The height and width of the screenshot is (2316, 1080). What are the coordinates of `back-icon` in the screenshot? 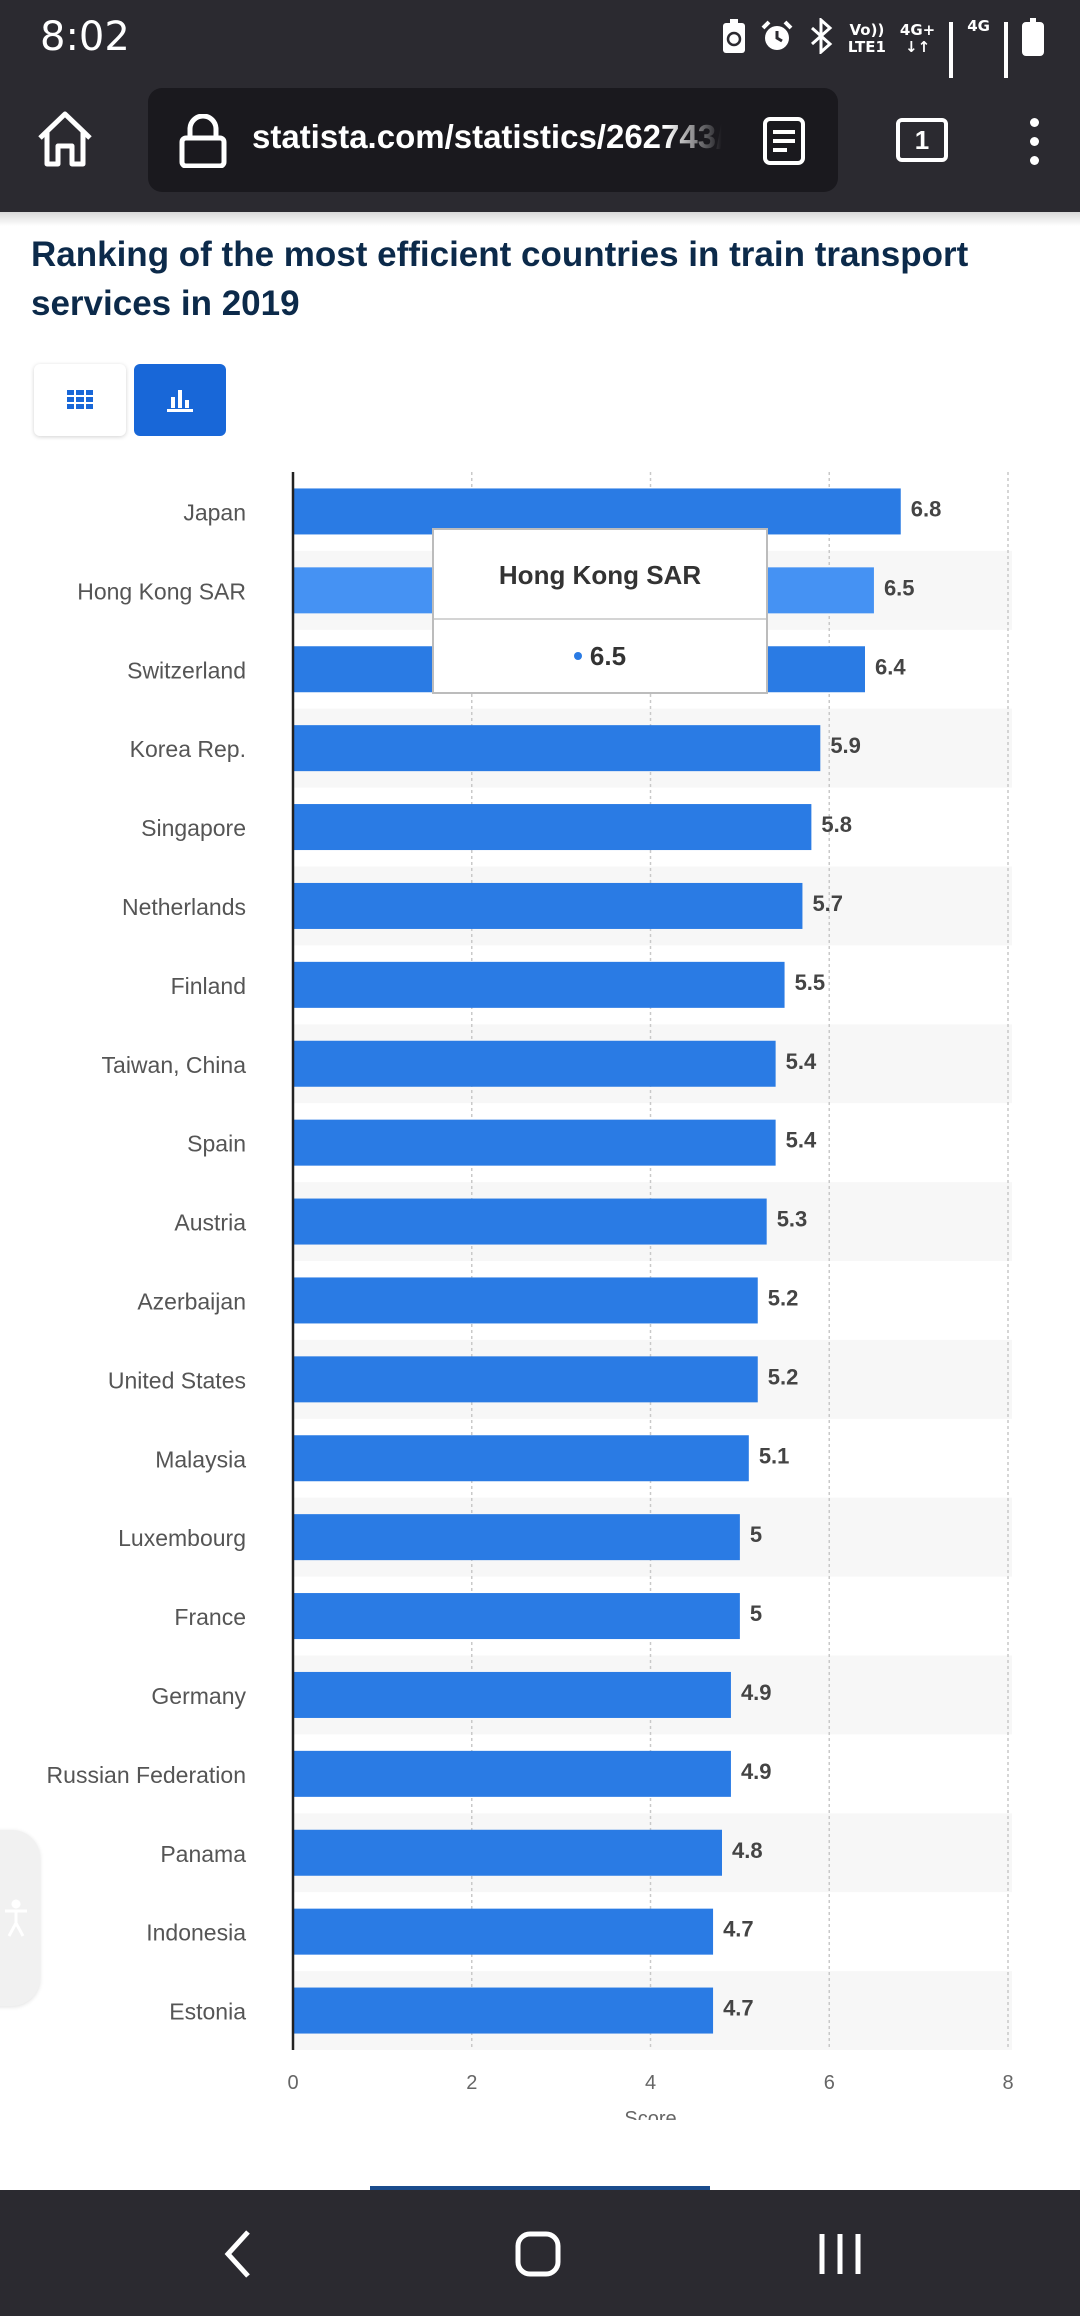 It's located at (237, 2254).